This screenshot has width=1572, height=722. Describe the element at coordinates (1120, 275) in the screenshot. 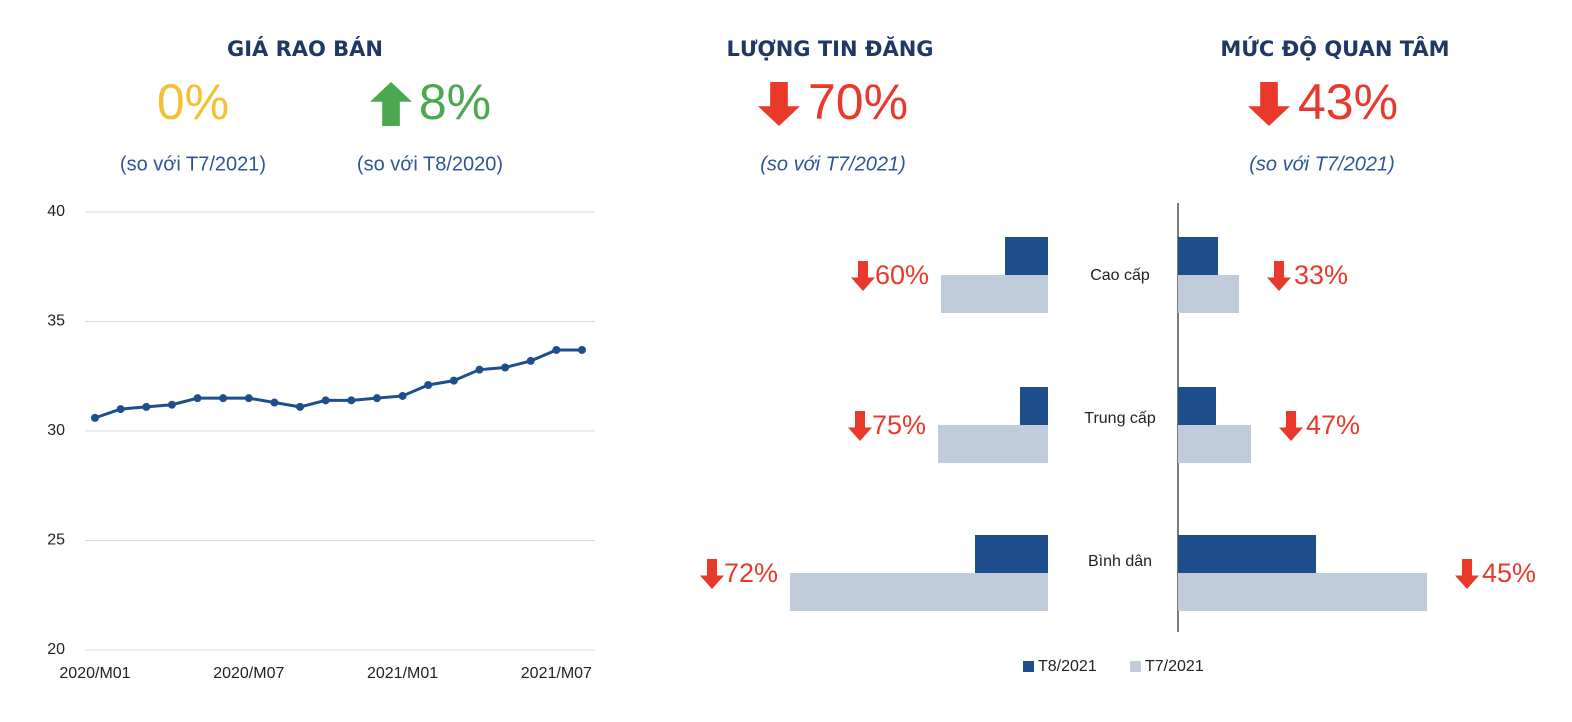

I see `category-label: Cao cấp` at that location.